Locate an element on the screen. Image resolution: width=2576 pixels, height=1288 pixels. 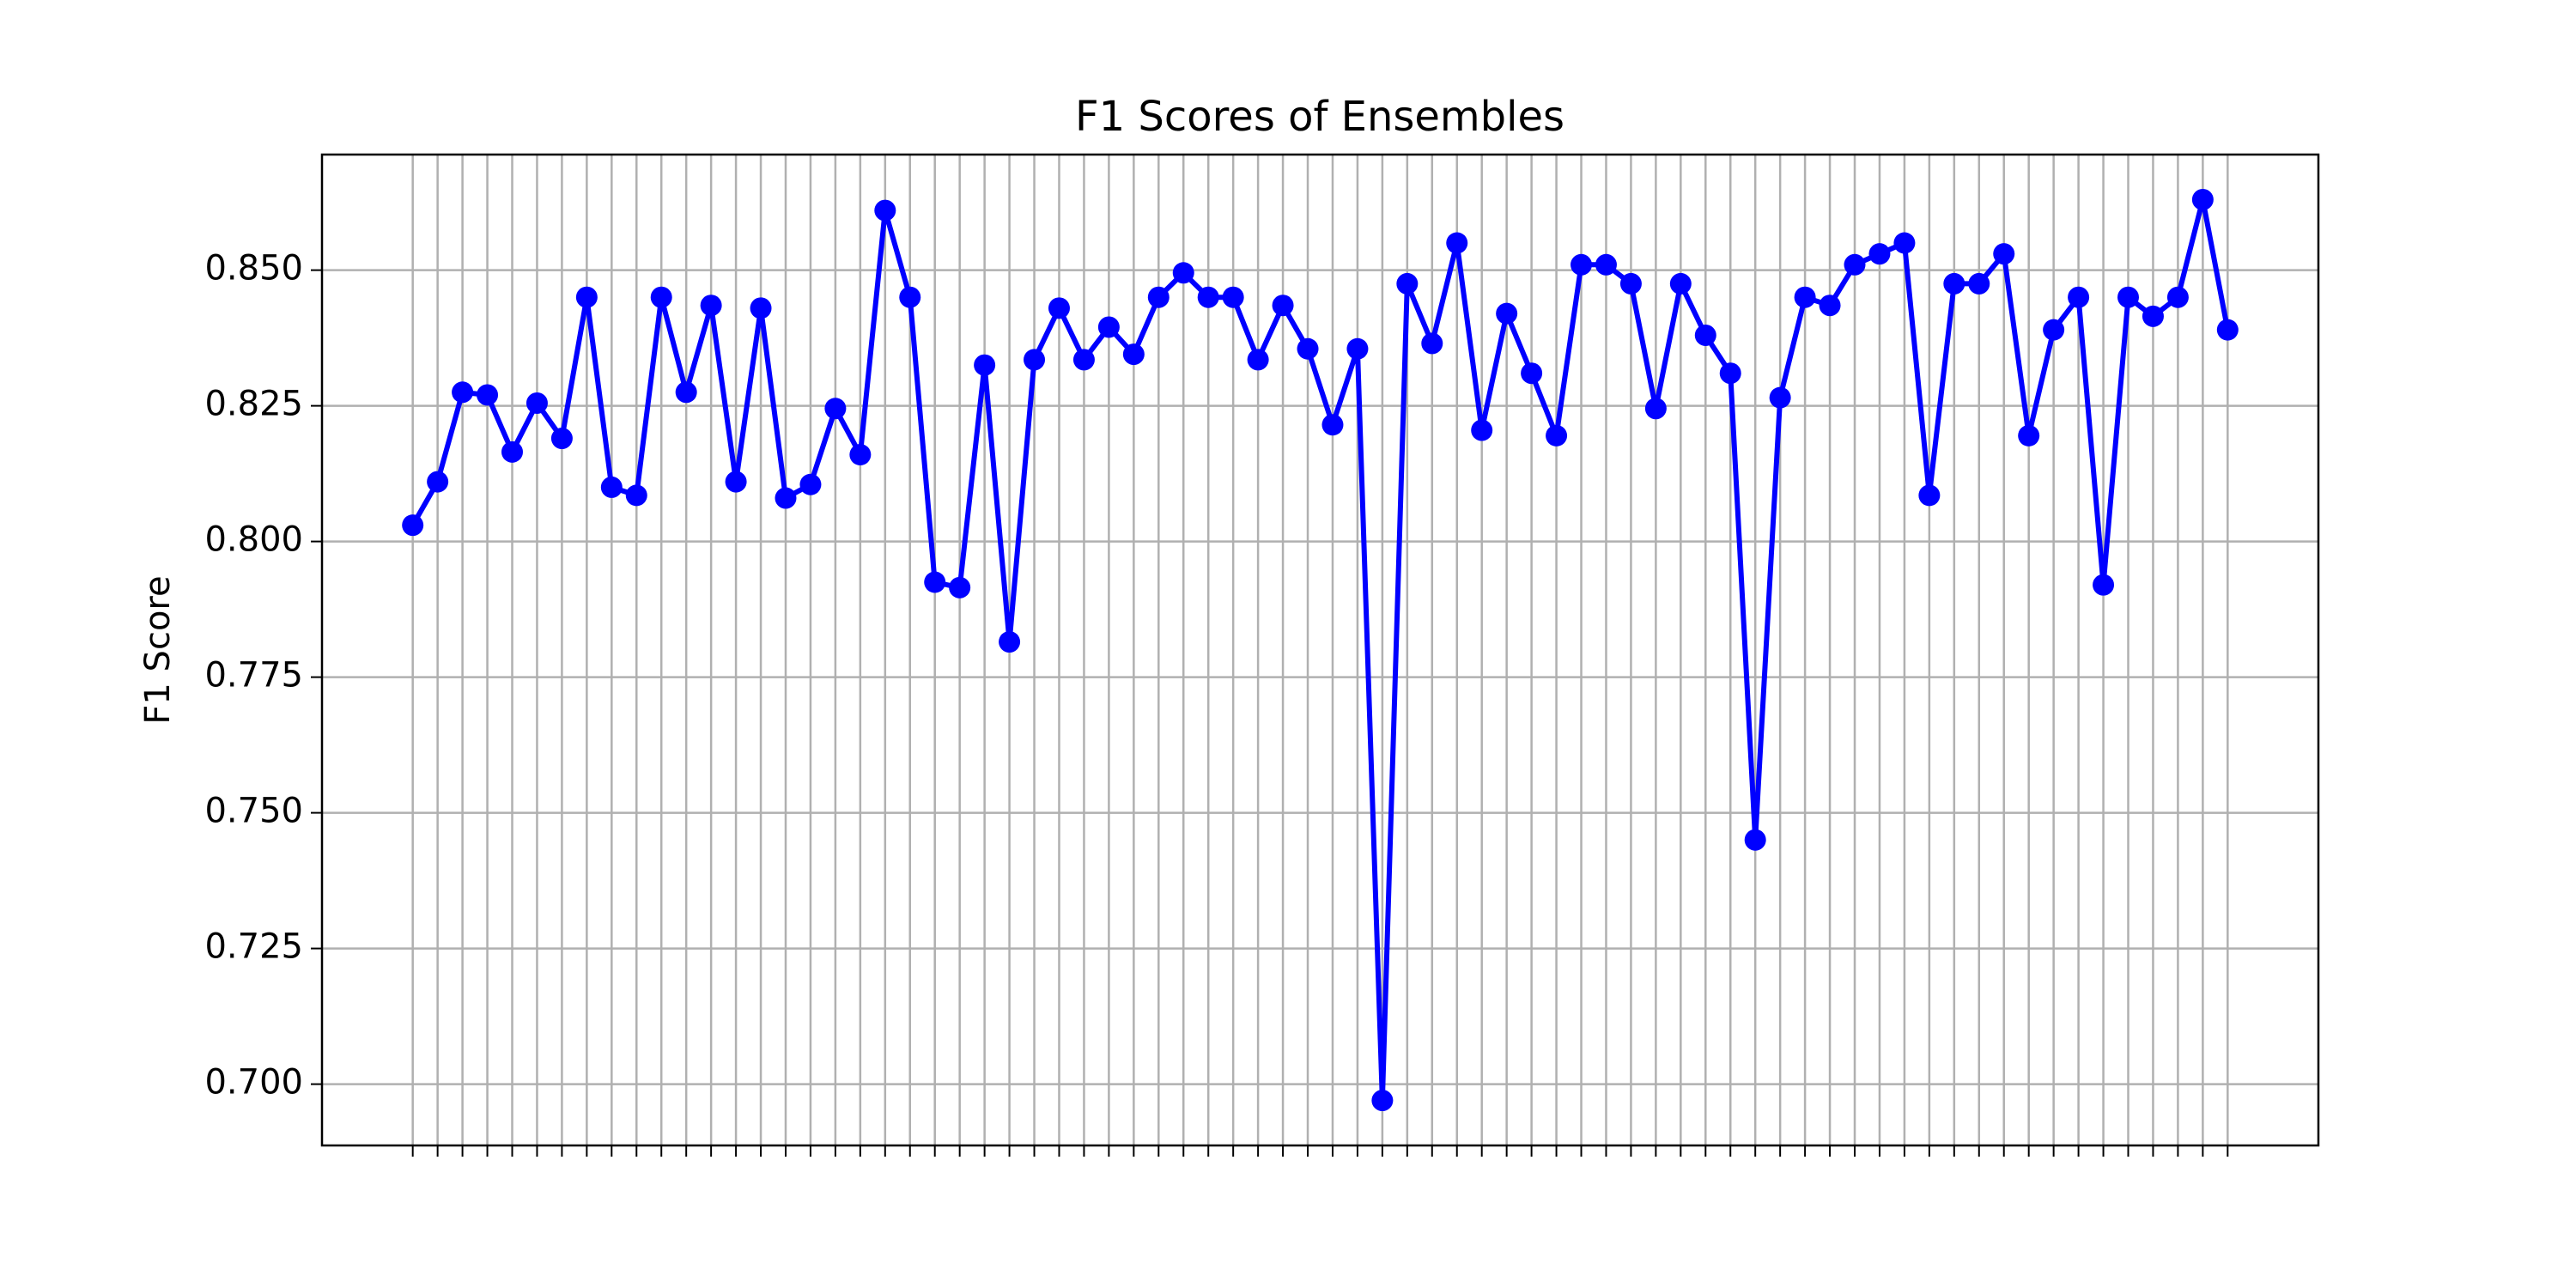
chart-title: F1 Scores of Ensembles is located at coordinates (1319, 117).